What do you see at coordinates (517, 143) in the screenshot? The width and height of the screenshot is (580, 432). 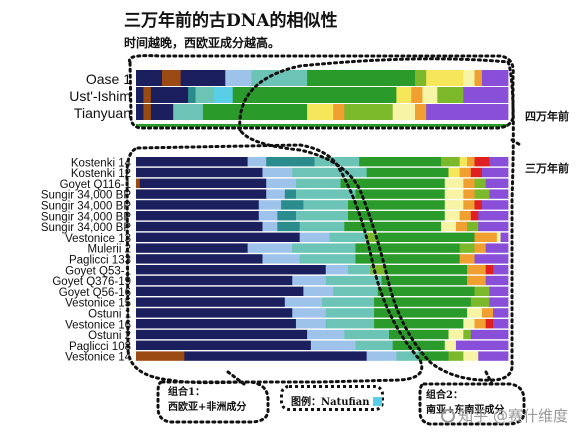 I see `thirty-k-tick` at bounding box center [517, 143].